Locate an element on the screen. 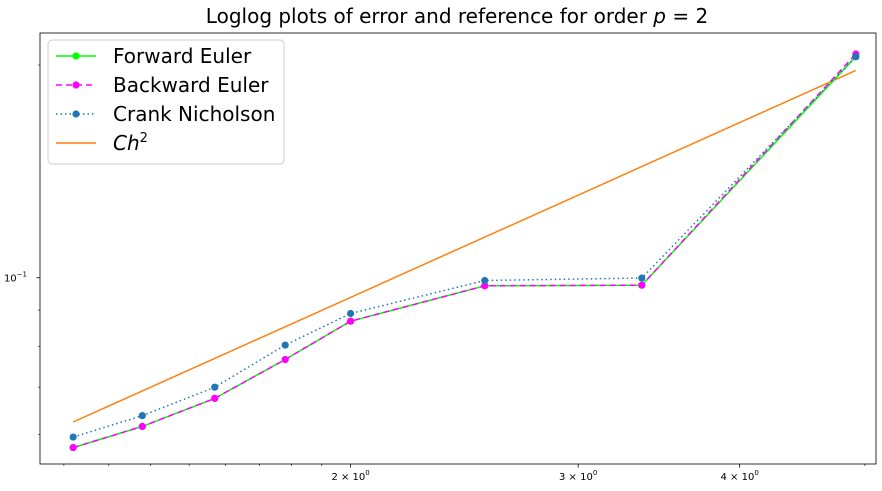  legend-label: Crank Nicholson is located at coordinates (194, 114).